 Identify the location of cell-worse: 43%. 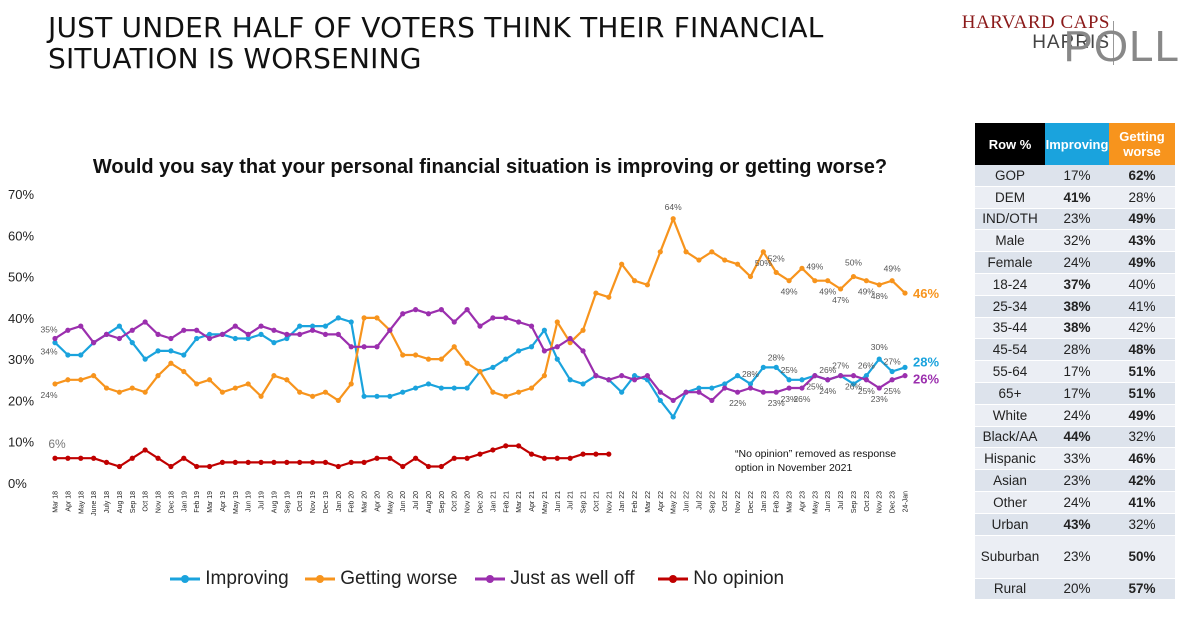
(1142, 241).